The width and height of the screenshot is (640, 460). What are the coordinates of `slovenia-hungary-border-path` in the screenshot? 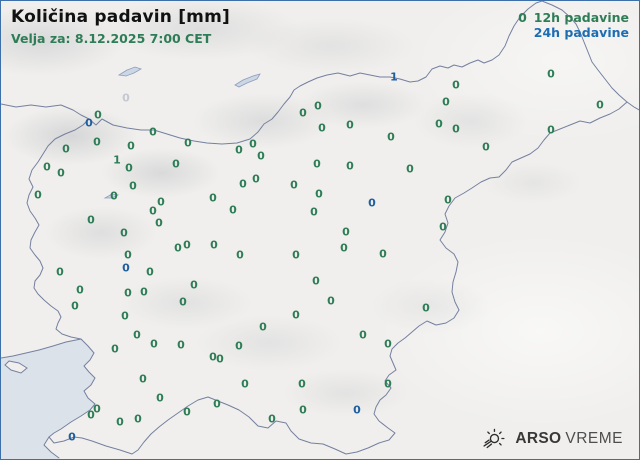 It's located at (584, 52).